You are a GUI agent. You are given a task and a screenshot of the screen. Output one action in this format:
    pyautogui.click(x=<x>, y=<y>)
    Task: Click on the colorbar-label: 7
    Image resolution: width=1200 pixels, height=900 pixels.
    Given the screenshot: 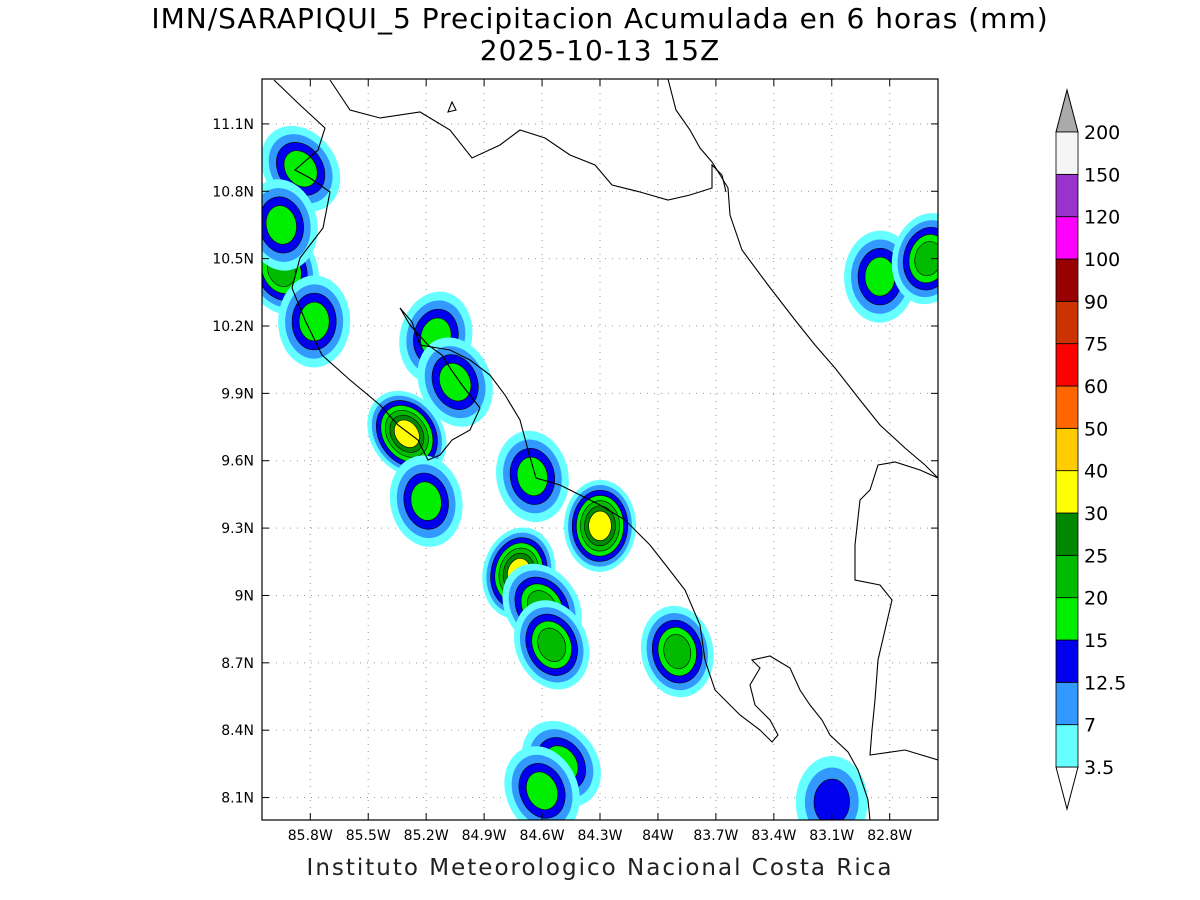 What is the action you would take?
    pyautogui.click(x=1090, y=726)
    